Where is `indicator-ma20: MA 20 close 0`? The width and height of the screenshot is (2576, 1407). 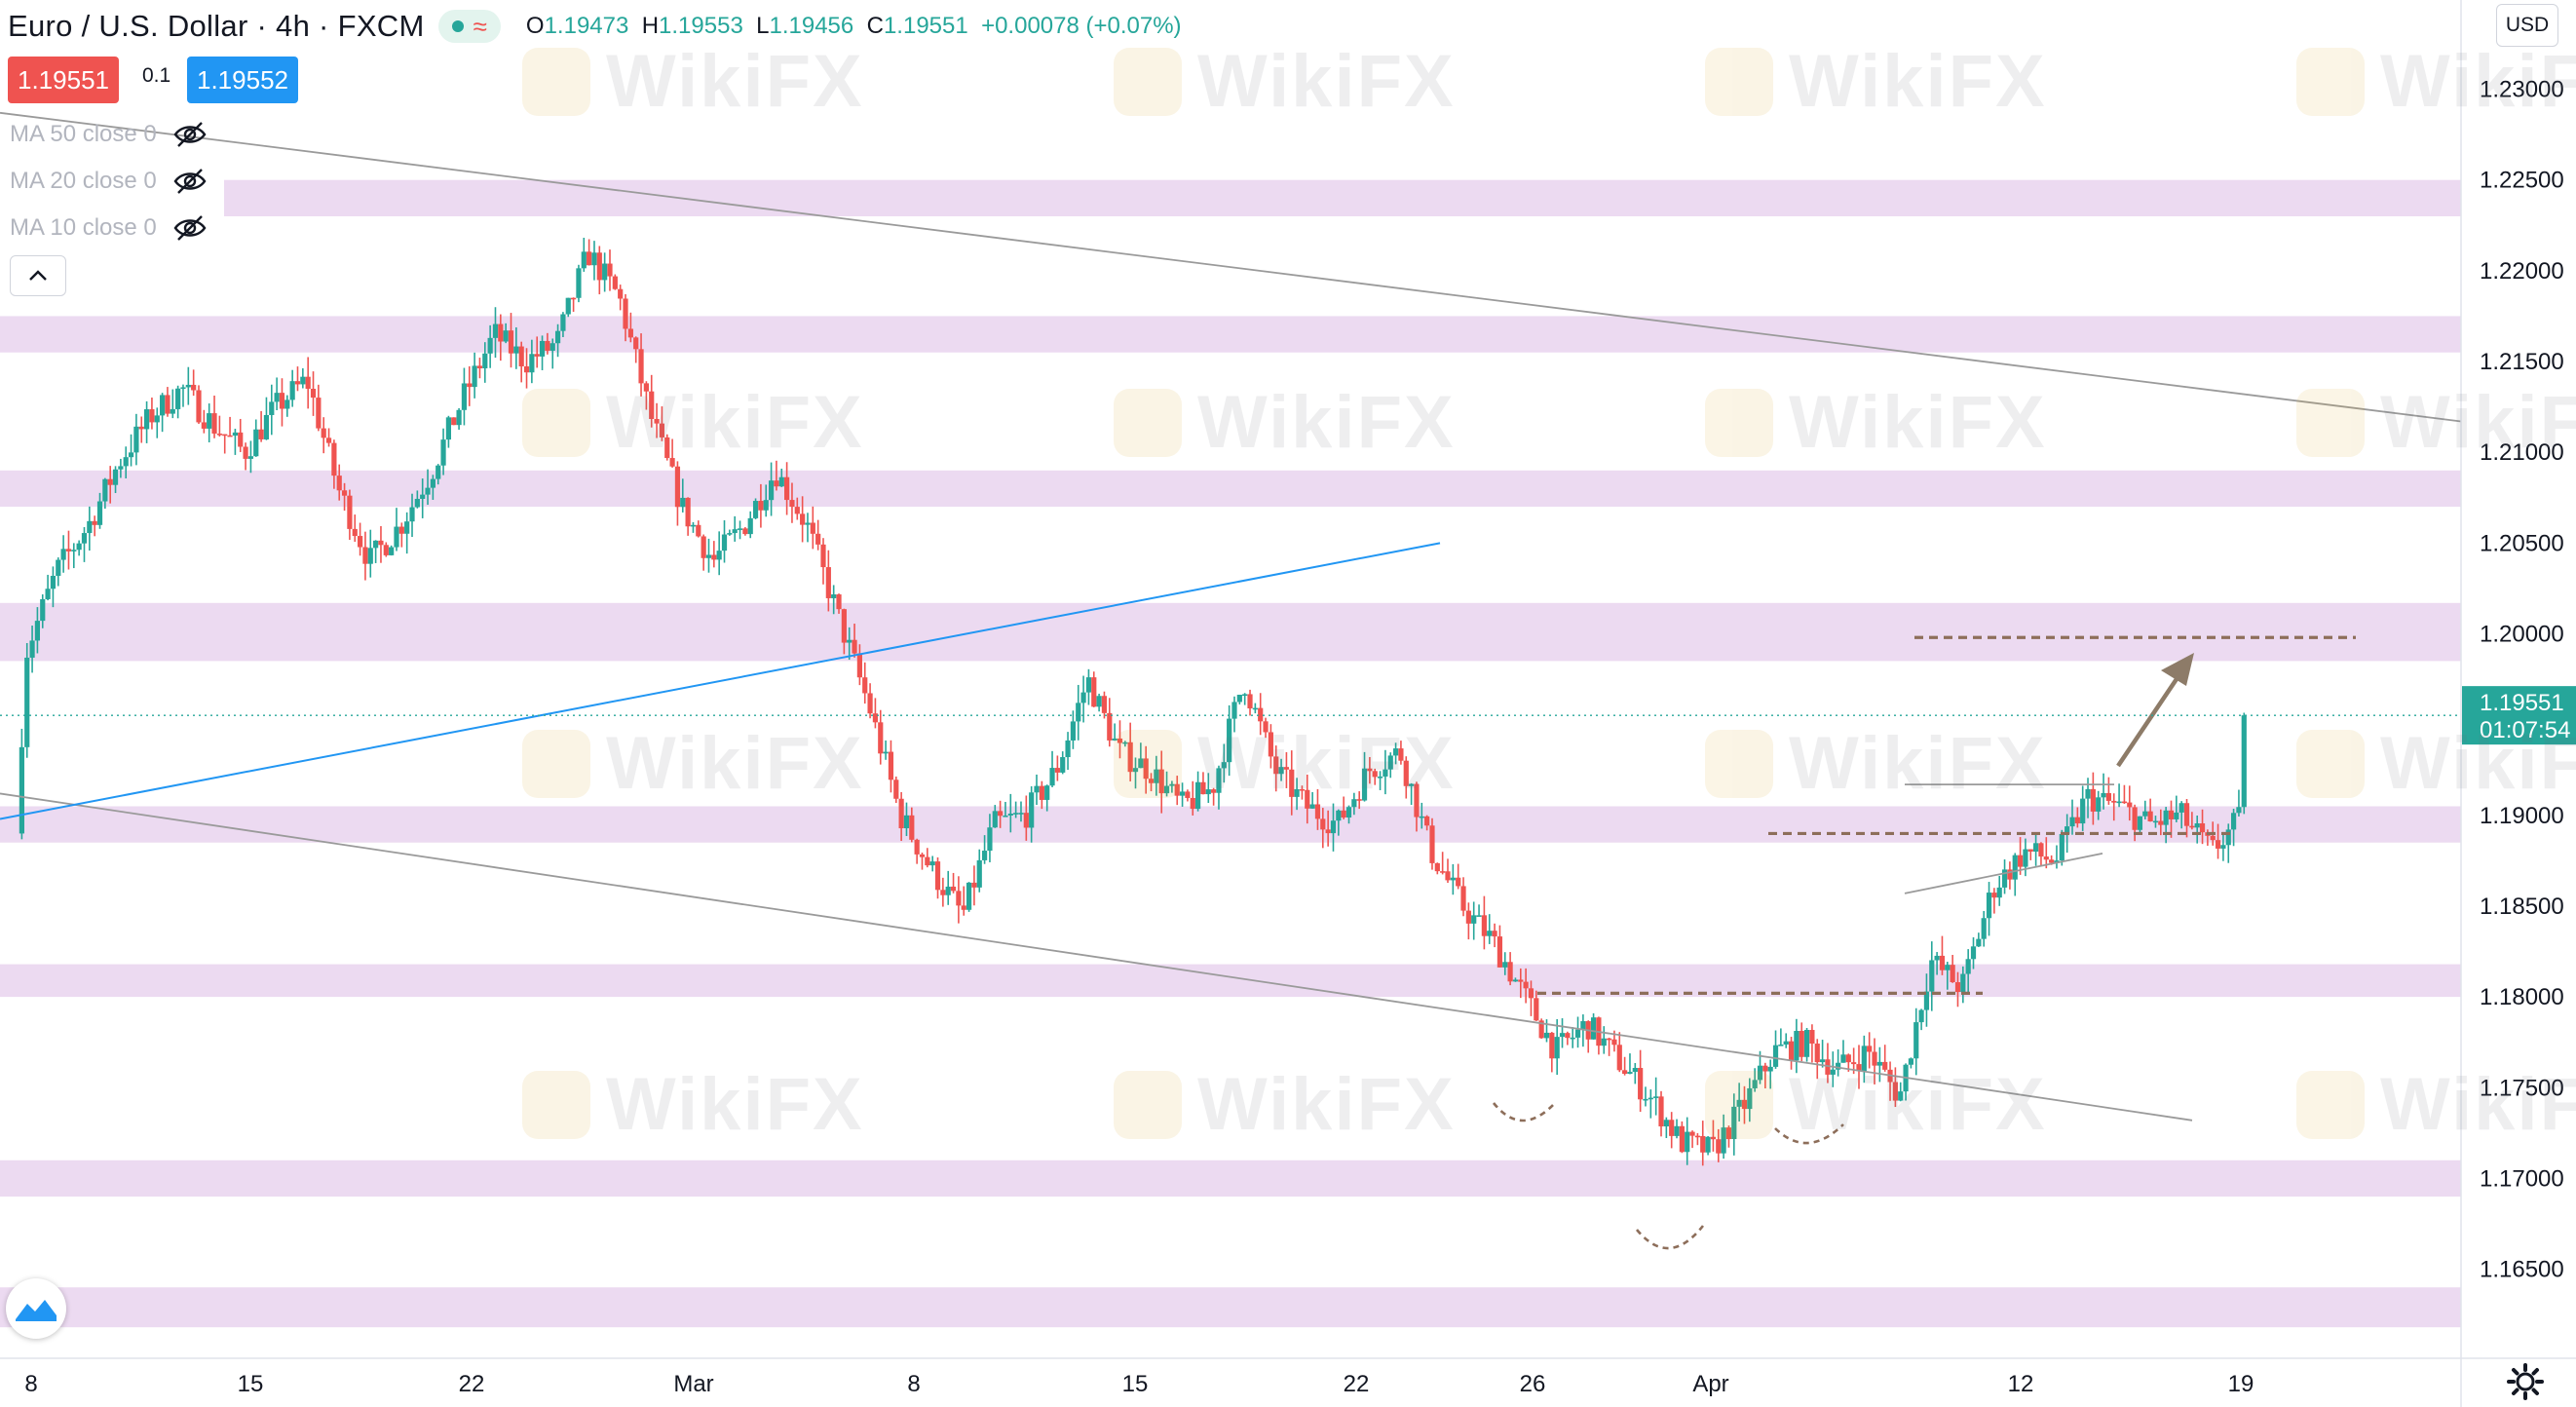
indicator-ma20: MA 20 close 0 is located at coordinates (109, 181).